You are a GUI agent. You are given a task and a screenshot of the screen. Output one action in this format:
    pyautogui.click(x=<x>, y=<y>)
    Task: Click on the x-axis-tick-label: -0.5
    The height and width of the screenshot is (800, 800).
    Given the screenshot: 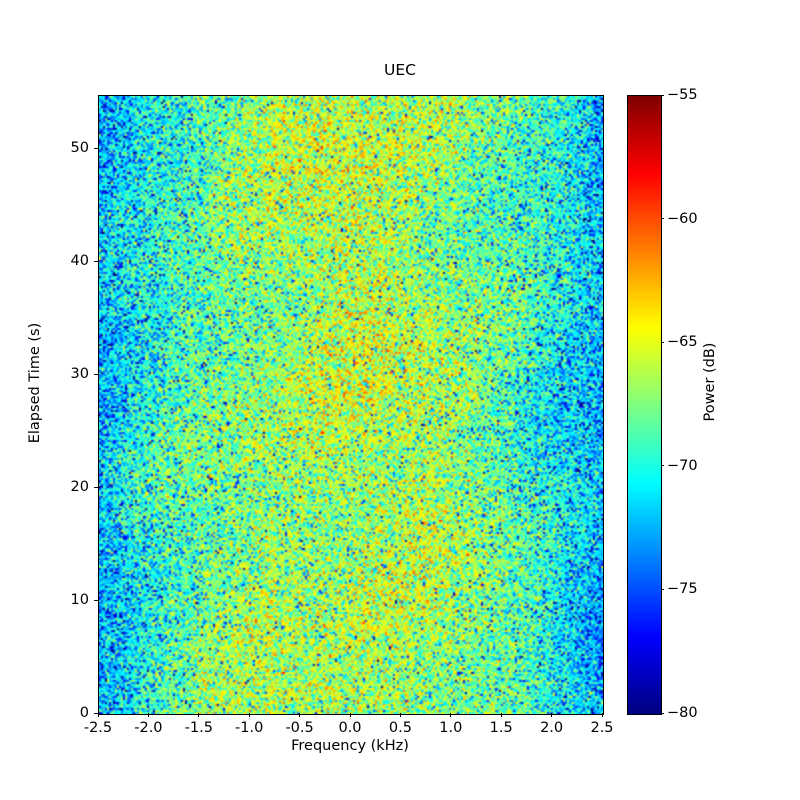 What is the action you would take?
    pyautogui.click(x=299, y=728)
    